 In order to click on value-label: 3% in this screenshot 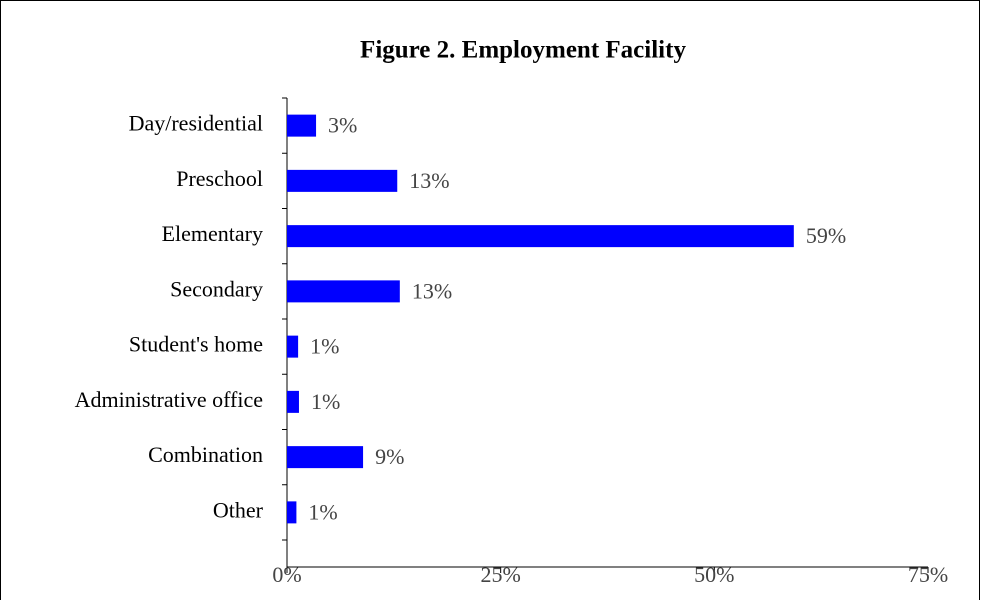, I will do `click(342, 125)`.